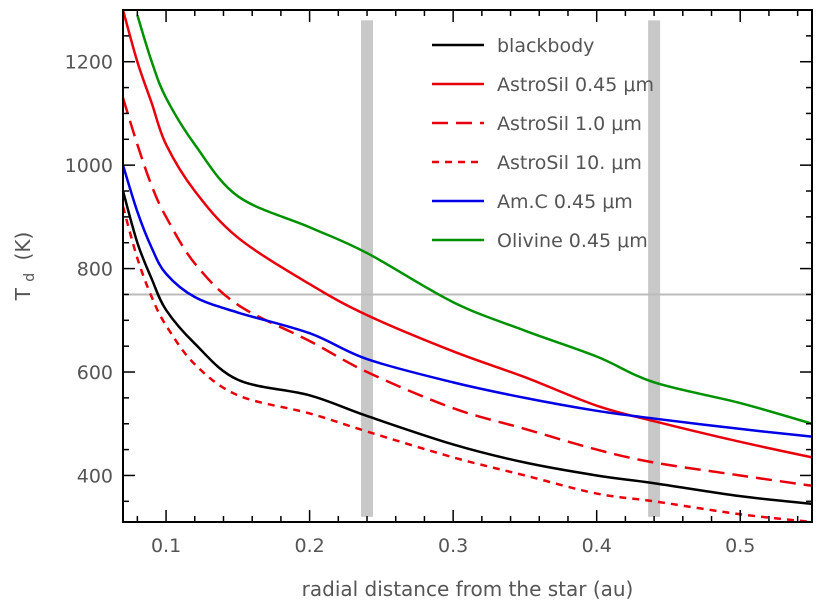  Describe the element at coordinates (30, 277) in the screenshot. I see `y-axis-title-subscript: d` at that location.